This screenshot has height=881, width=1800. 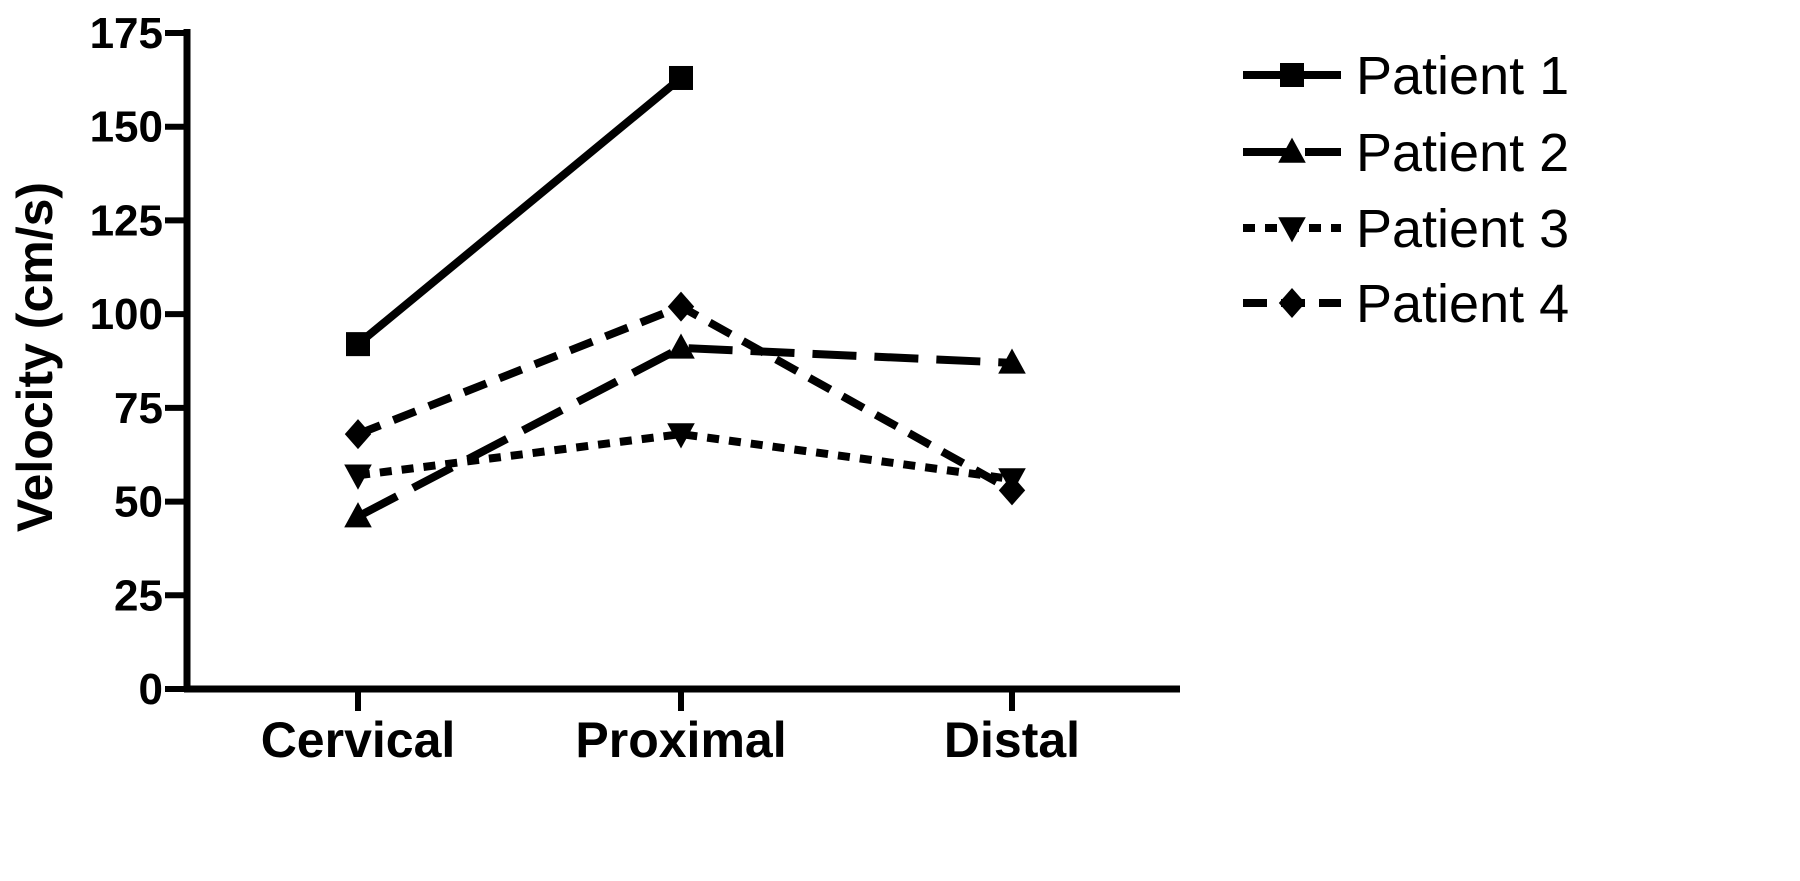 What do you see at coordinates (35, 357) in the screenshot?
I see `y-axis-title: Velocity (cm/s)` at bounding box center [35, 357].